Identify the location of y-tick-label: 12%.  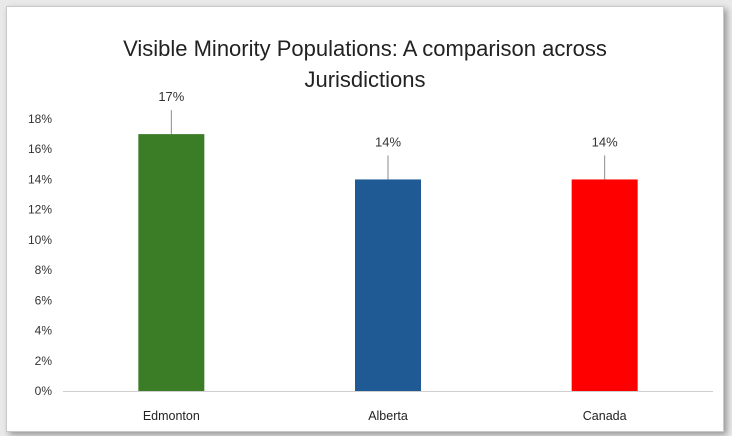
(40, 210).